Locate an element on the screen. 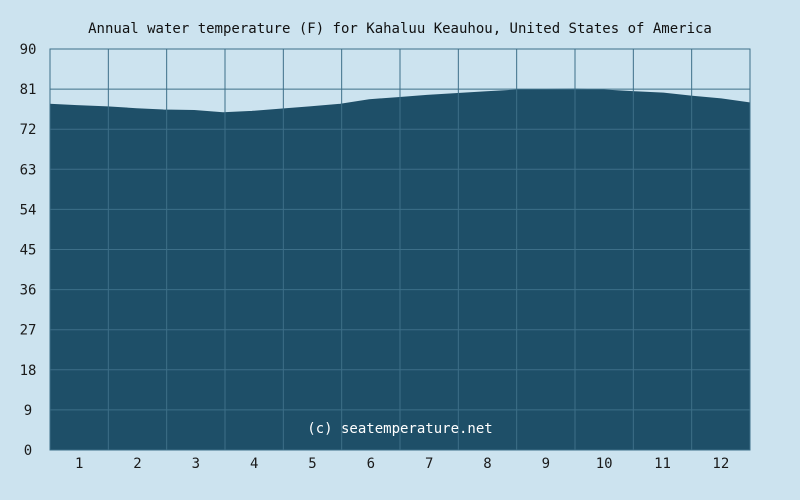  x-tick-label: 9 is located at coordinates (546, 464).